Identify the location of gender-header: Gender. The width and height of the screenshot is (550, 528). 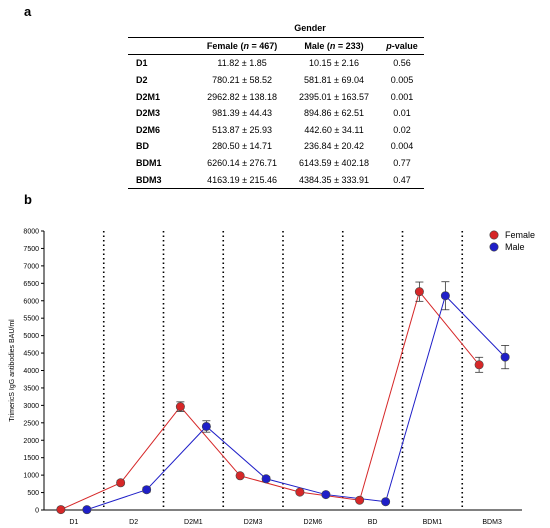
(310, 29).